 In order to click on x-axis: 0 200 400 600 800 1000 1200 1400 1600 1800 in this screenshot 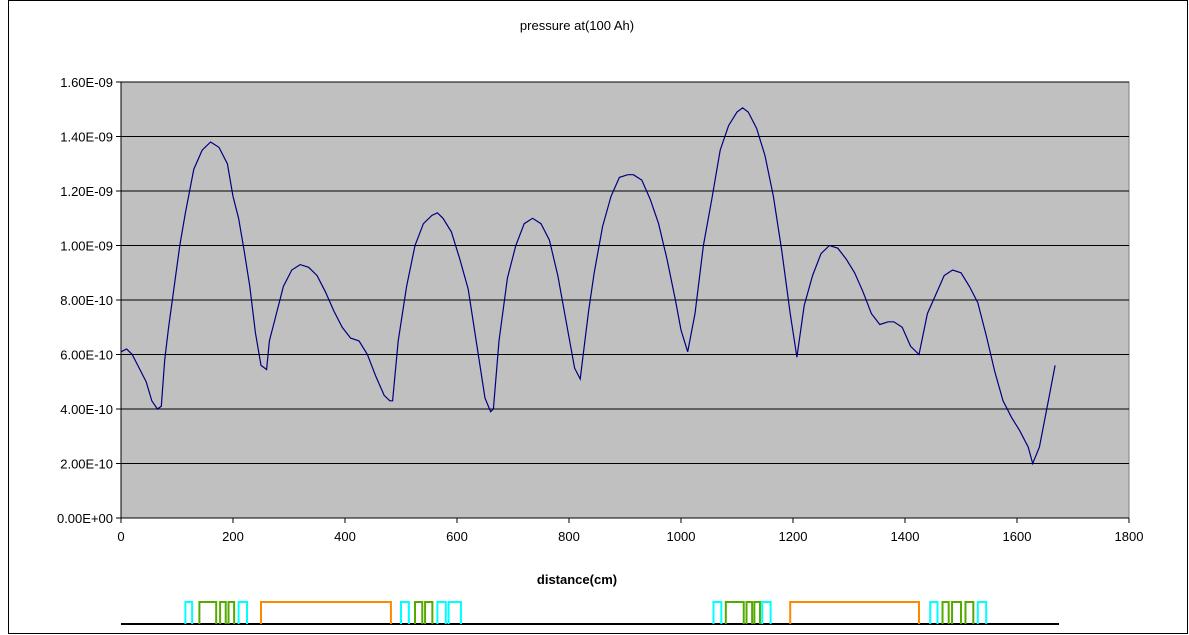, I will do `click(630, 530)`.